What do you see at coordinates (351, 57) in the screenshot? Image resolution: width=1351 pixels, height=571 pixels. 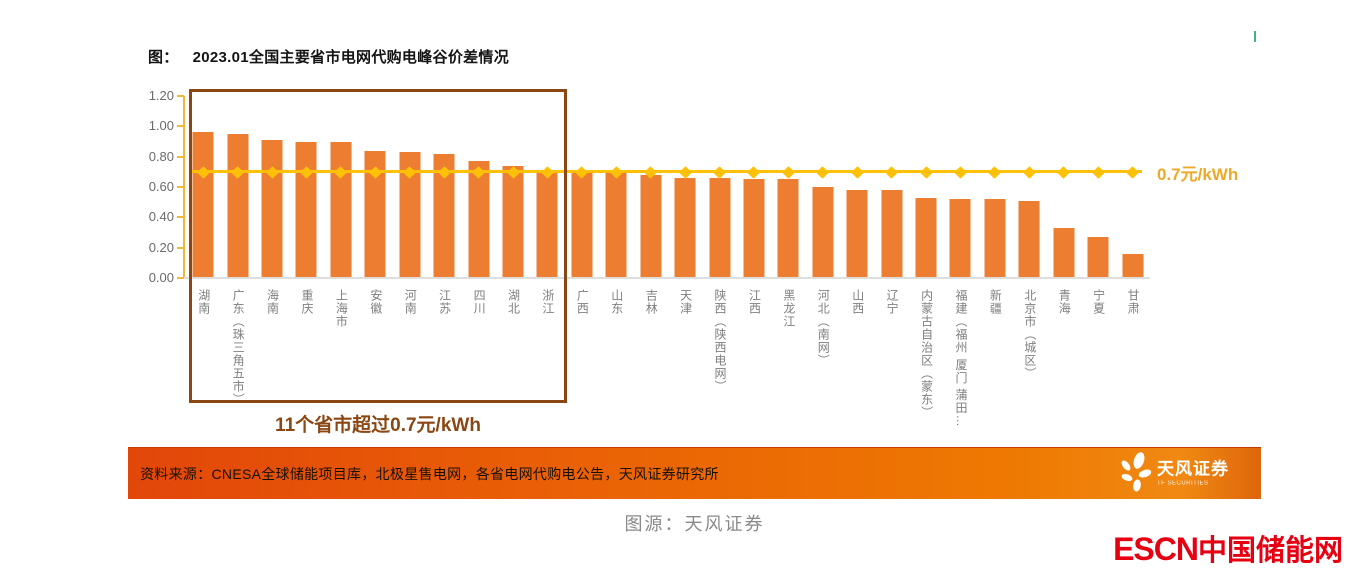 I see `chart-title-text: 2023.01全国主要省市电网代购电峰谷价差情况` at bounding box center [351, 57].